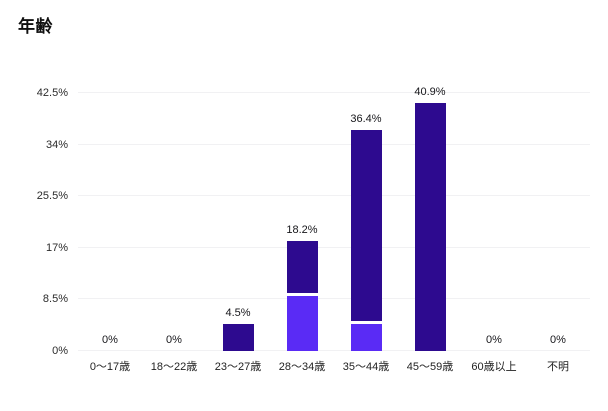 The height and width of the screenshot is (411, 608). Describe the element at coordinates (35, 26) in the screenshot. I see `chart-title: 年齢` at that location.